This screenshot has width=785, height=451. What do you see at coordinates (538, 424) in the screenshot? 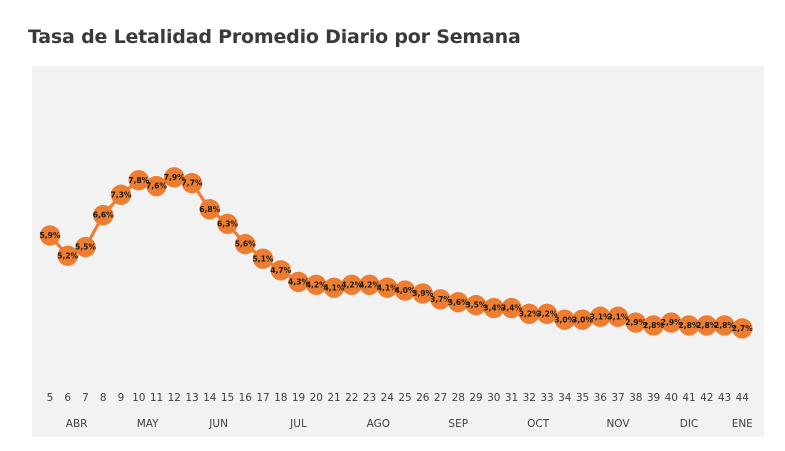
I see `month-label: OCT` at bounding box center [538, 424].